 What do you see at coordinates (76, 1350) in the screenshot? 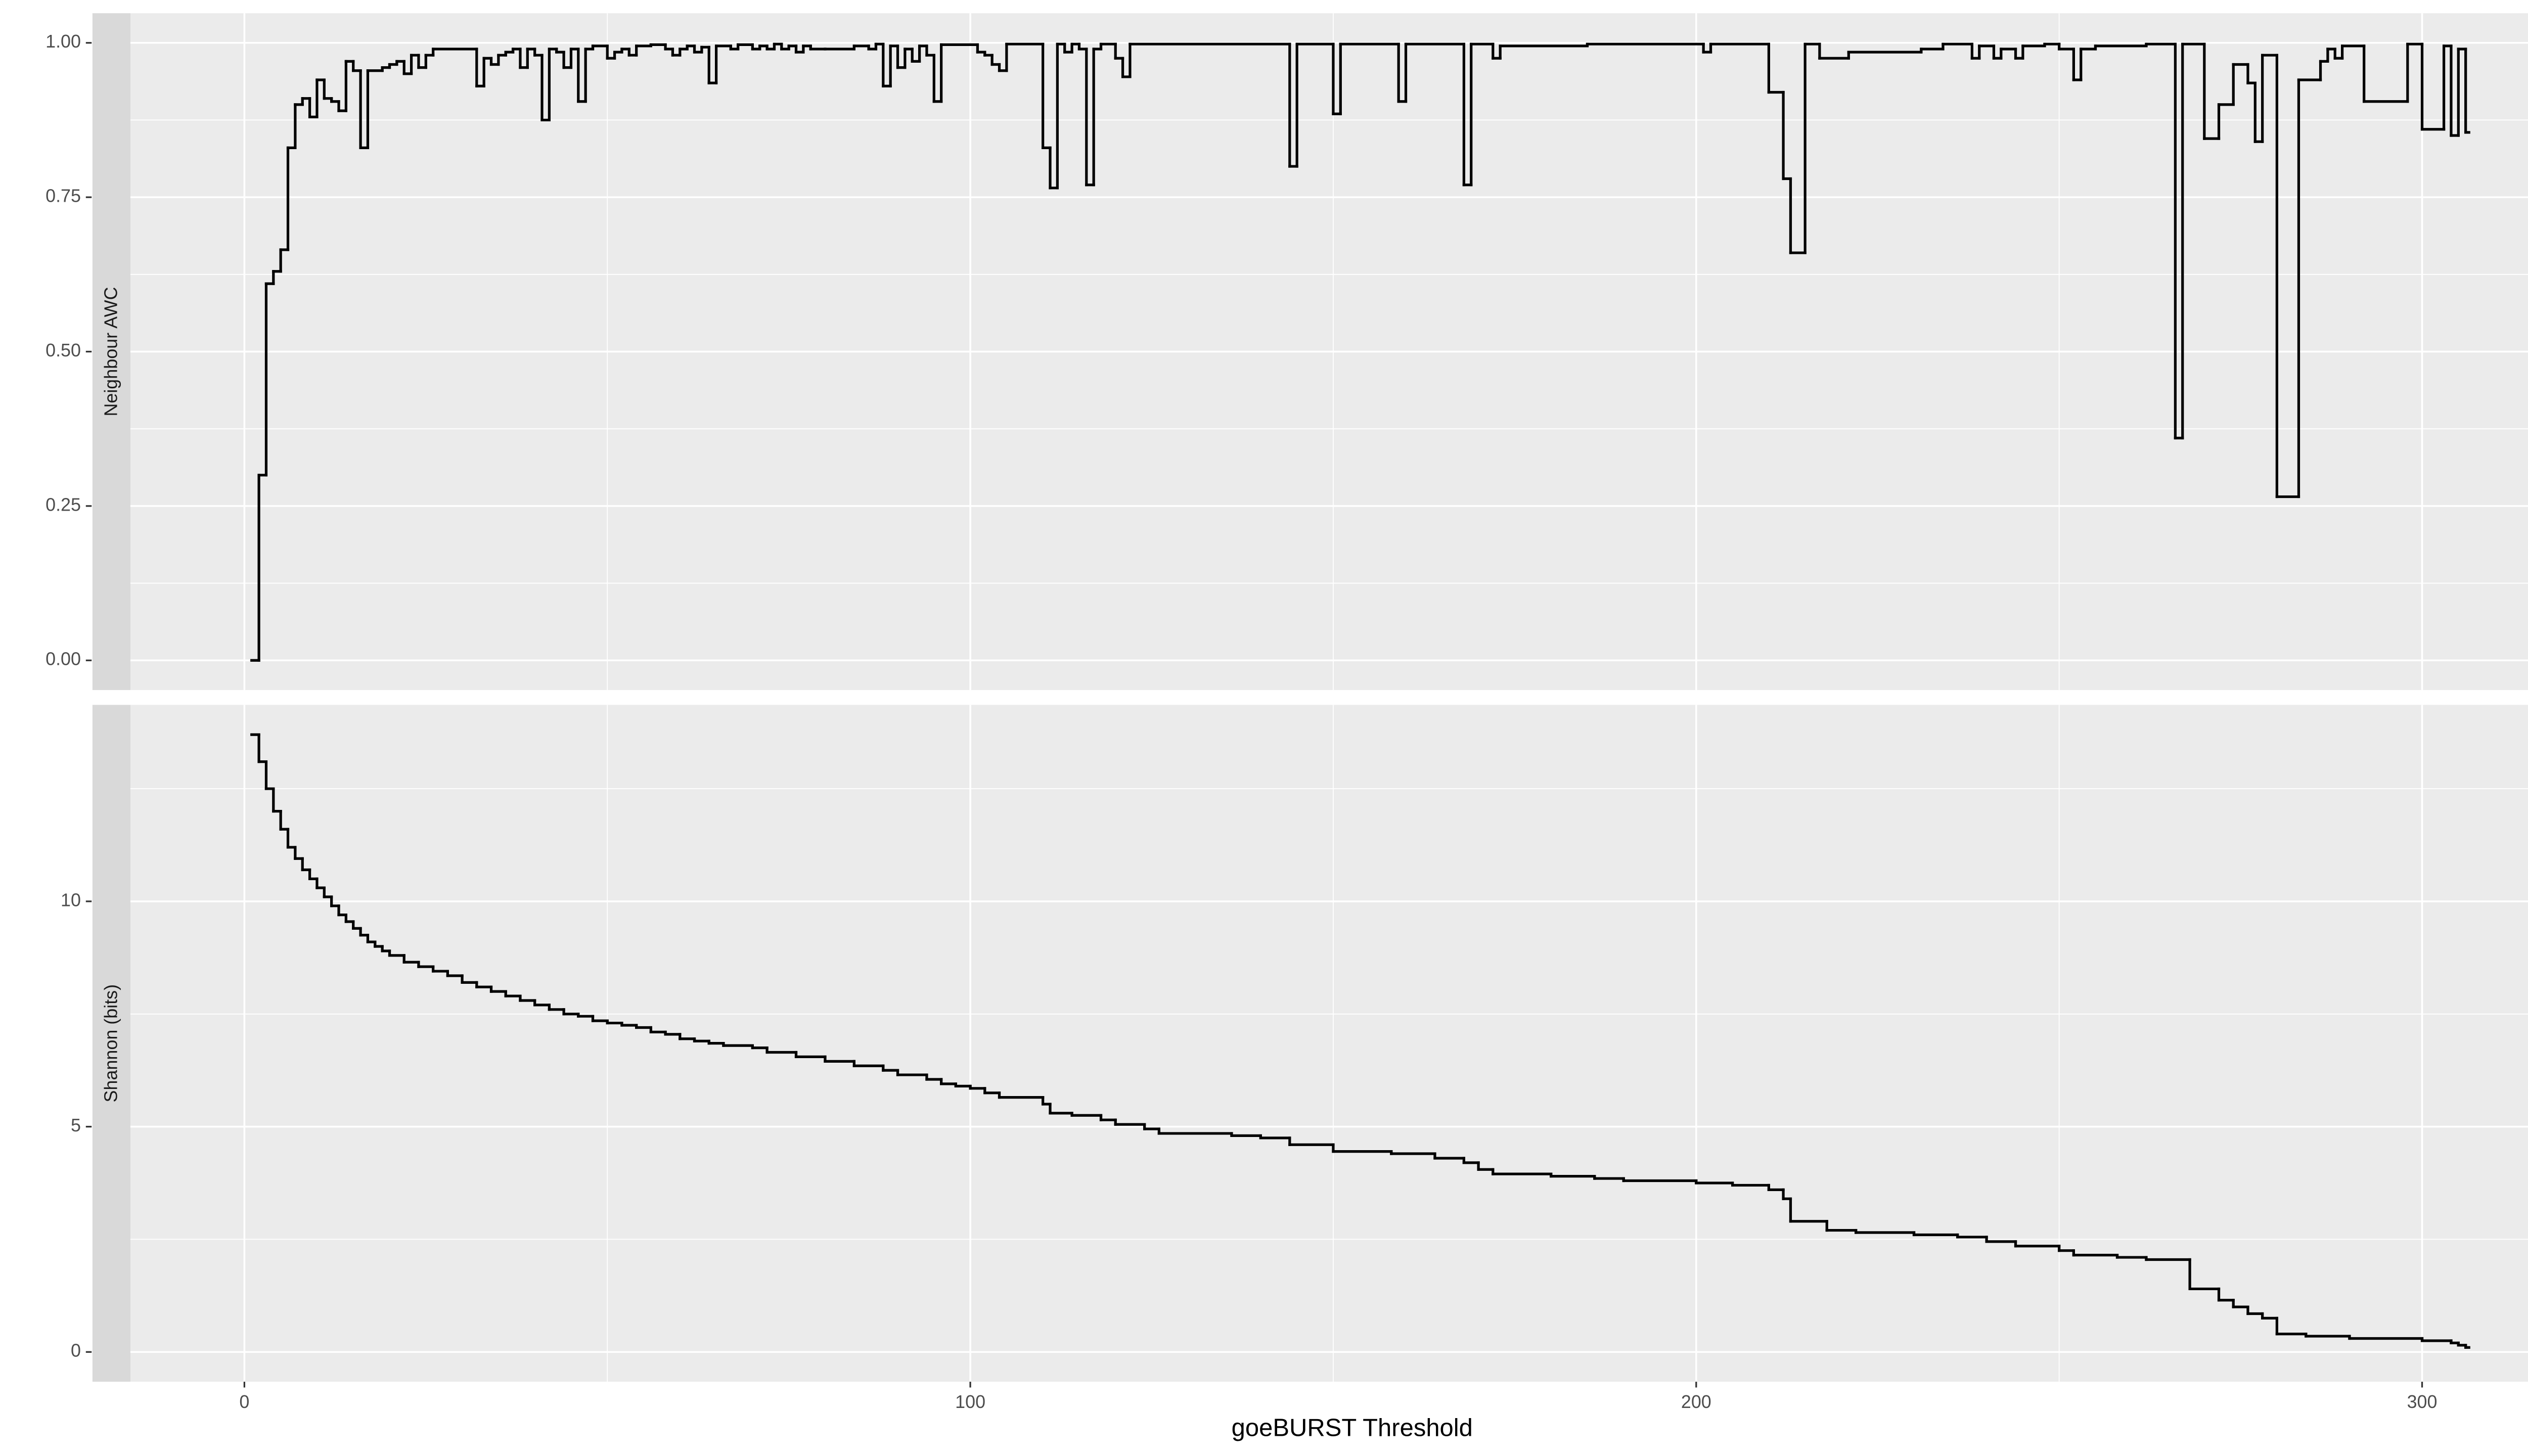
I see `y-tick-label: 0` at bounding box center [76, 1350].